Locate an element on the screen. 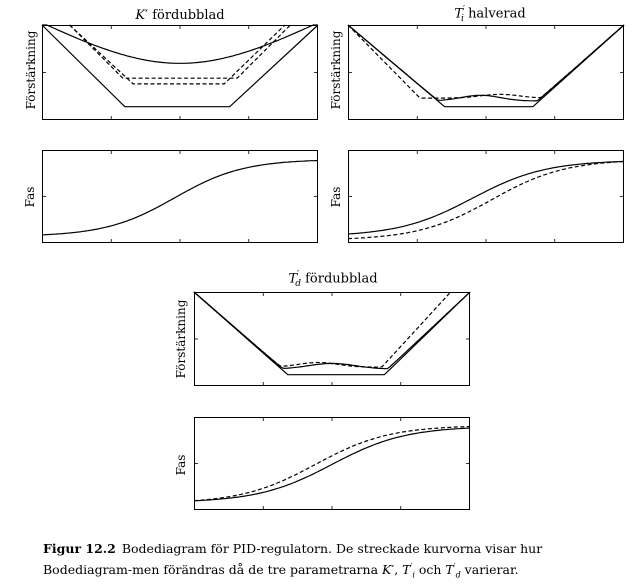  gain-k-dashed-curve is located at coordinates (180, 51).